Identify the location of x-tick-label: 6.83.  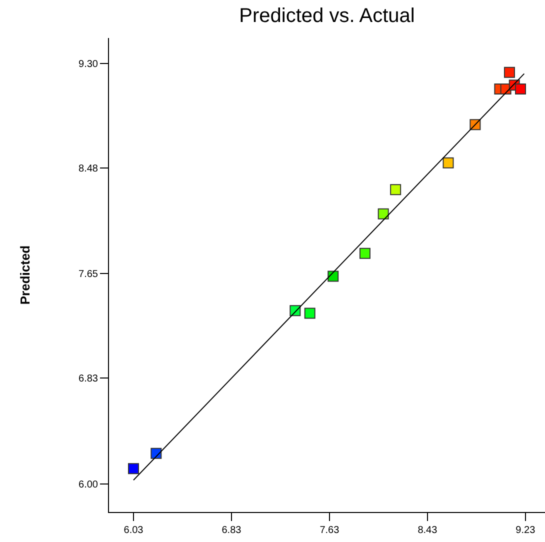
(232, 530).